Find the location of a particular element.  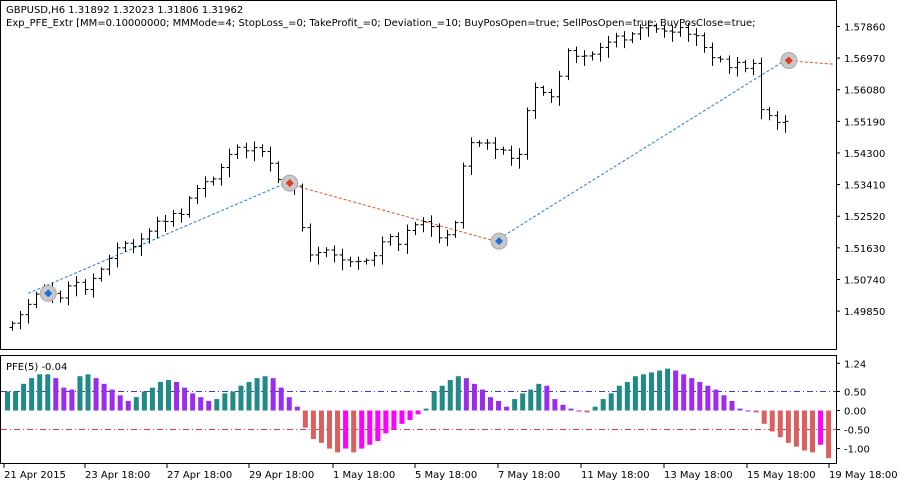

time-tick-label: 23 Apr 18:00 is located at coordinates (117, 475).